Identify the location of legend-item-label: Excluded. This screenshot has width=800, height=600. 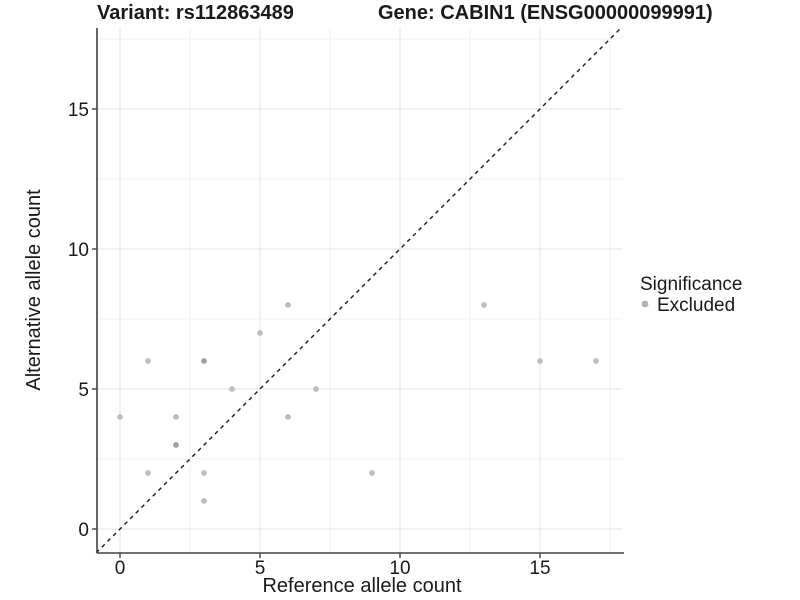
(696, 305).